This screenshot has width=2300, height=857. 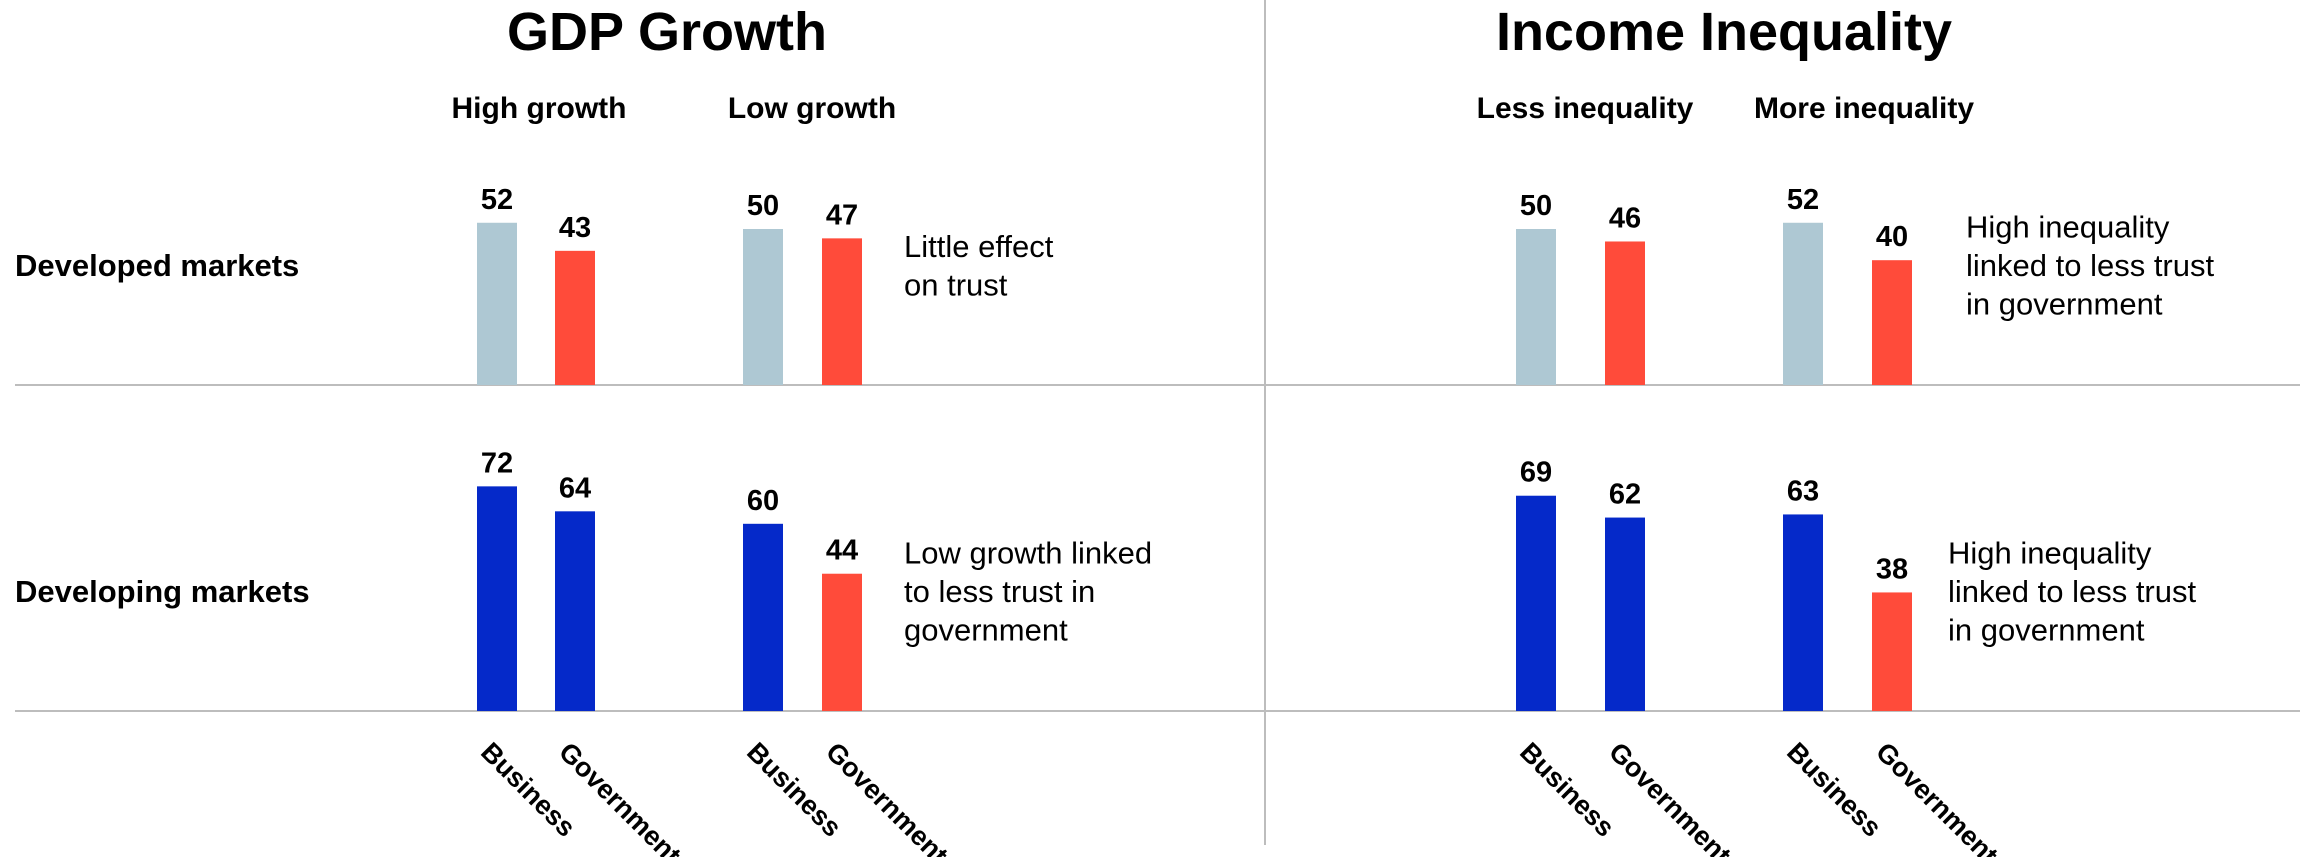 What do you see at coordinates (2064, 304) in the screenshot?
I see `annotation-1-0-2: in government` at bounding box center [2064, 304].